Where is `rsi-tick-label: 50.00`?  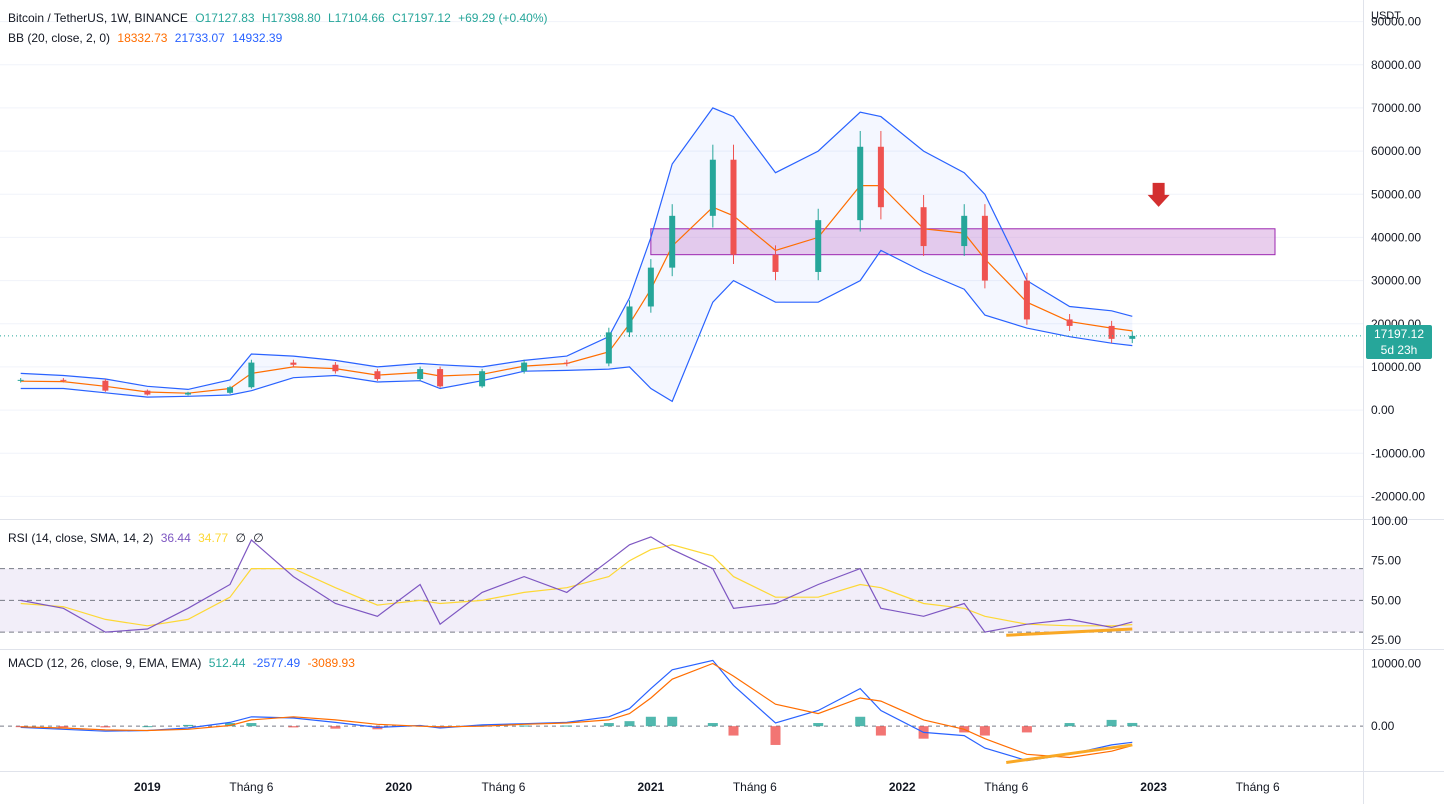 rsi-tick-label: 50.00 is located at coordinates (1386, 600).